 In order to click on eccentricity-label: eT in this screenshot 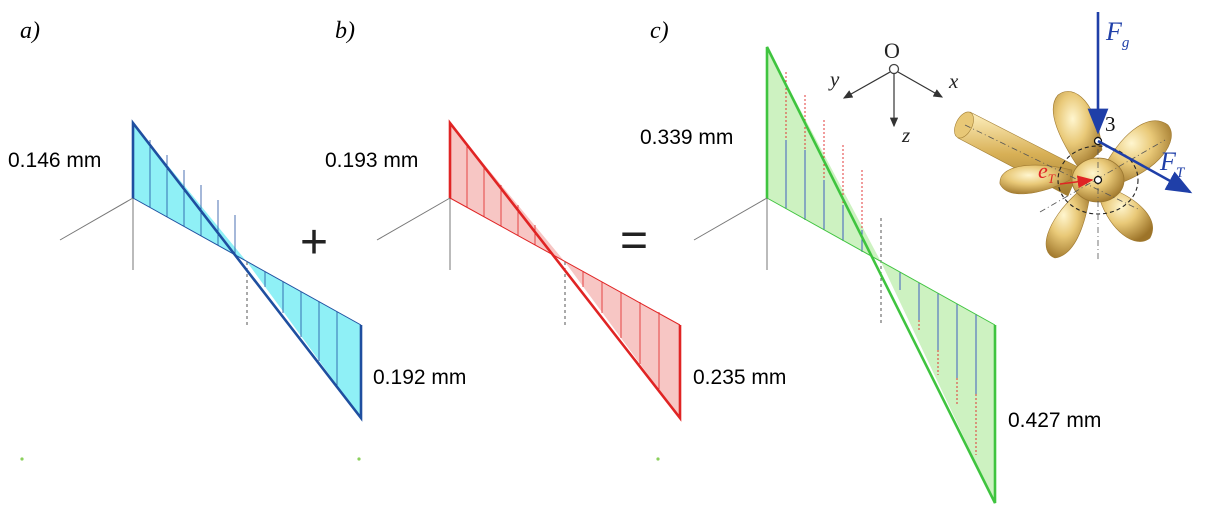, I will do `click(1047, 172)`.